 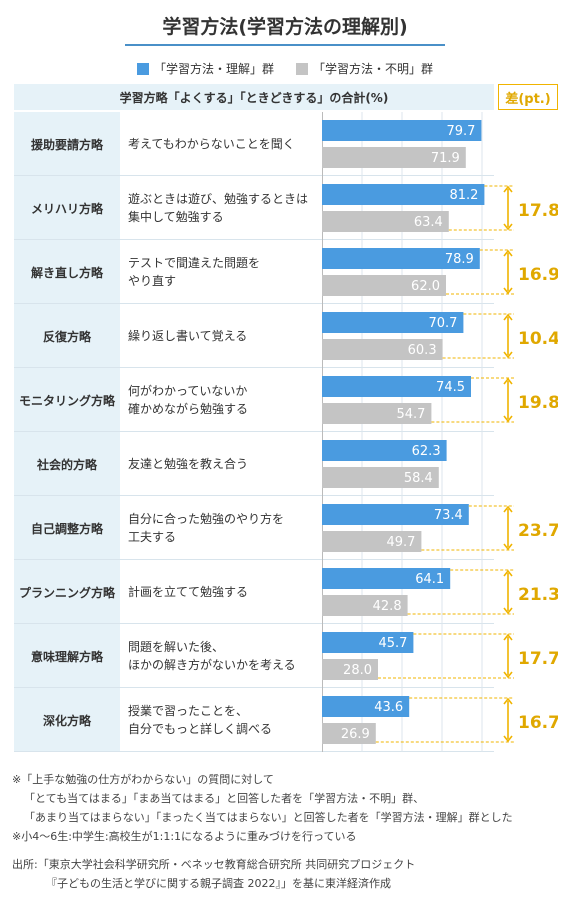 I want to click on data-label-unclear: 42.8, so click(x=387, y=606).